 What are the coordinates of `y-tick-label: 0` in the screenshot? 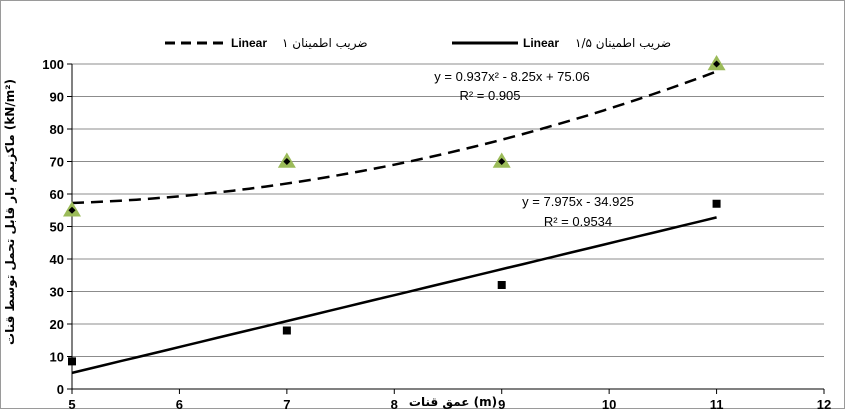 It's located at (60, 389).